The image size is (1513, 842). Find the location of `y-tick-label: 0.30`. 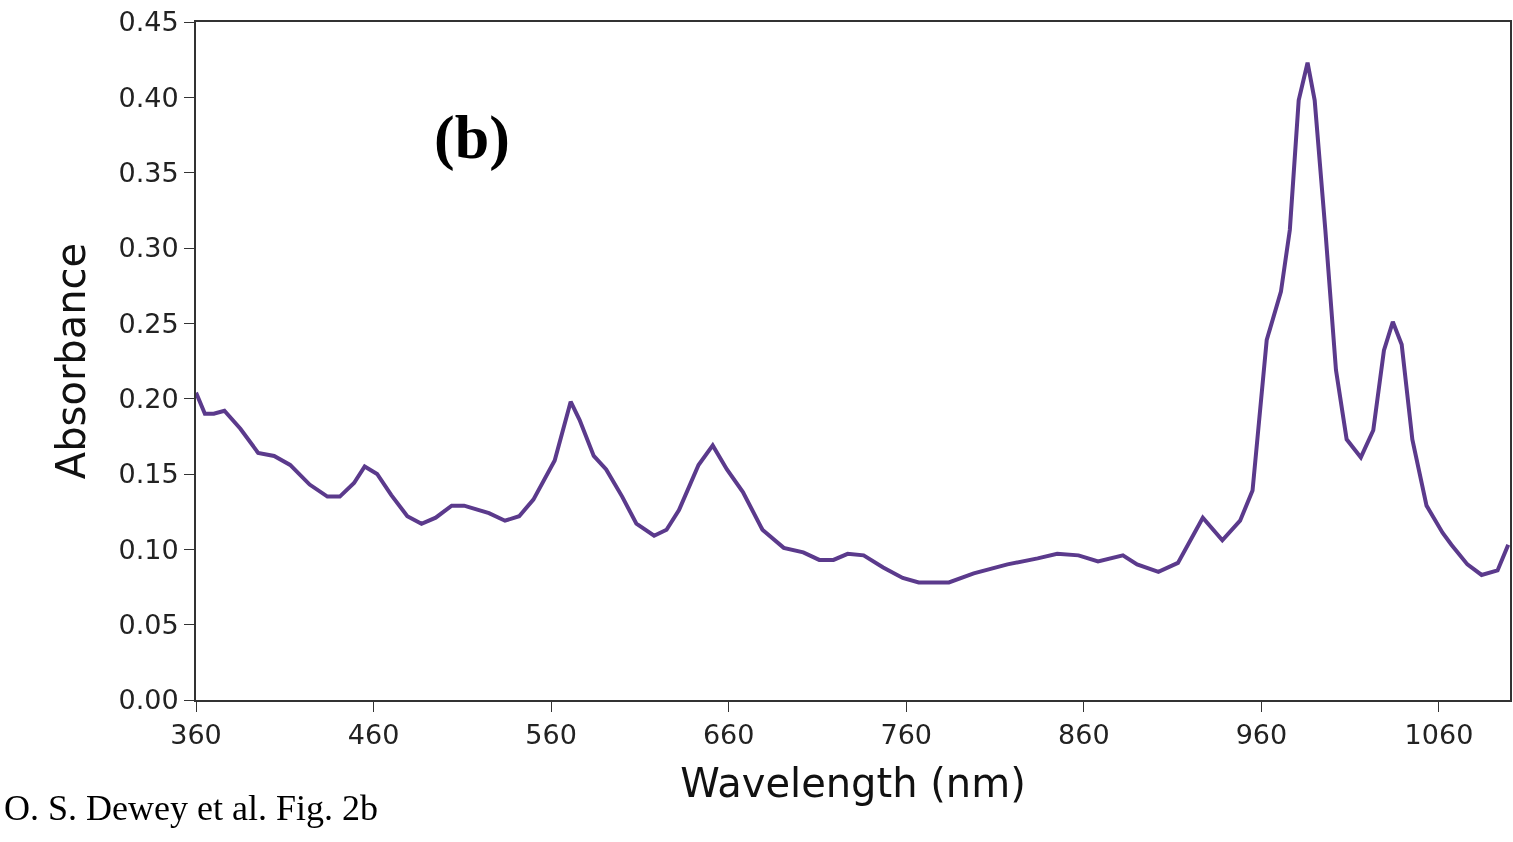

y-tick-label: 0.30 is located at coordinates (148, 248).